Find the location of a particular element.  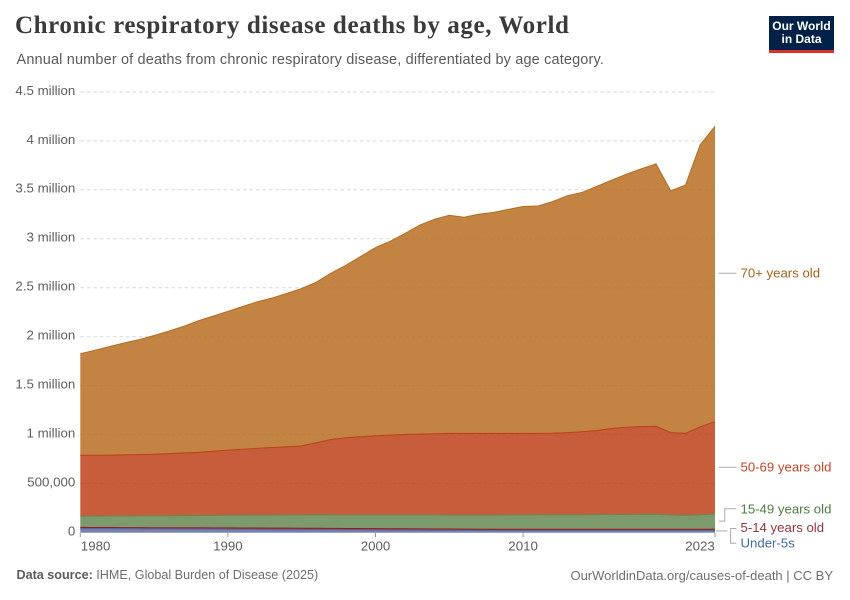

svg-text: 1 million is located at coordinates (51, 433).